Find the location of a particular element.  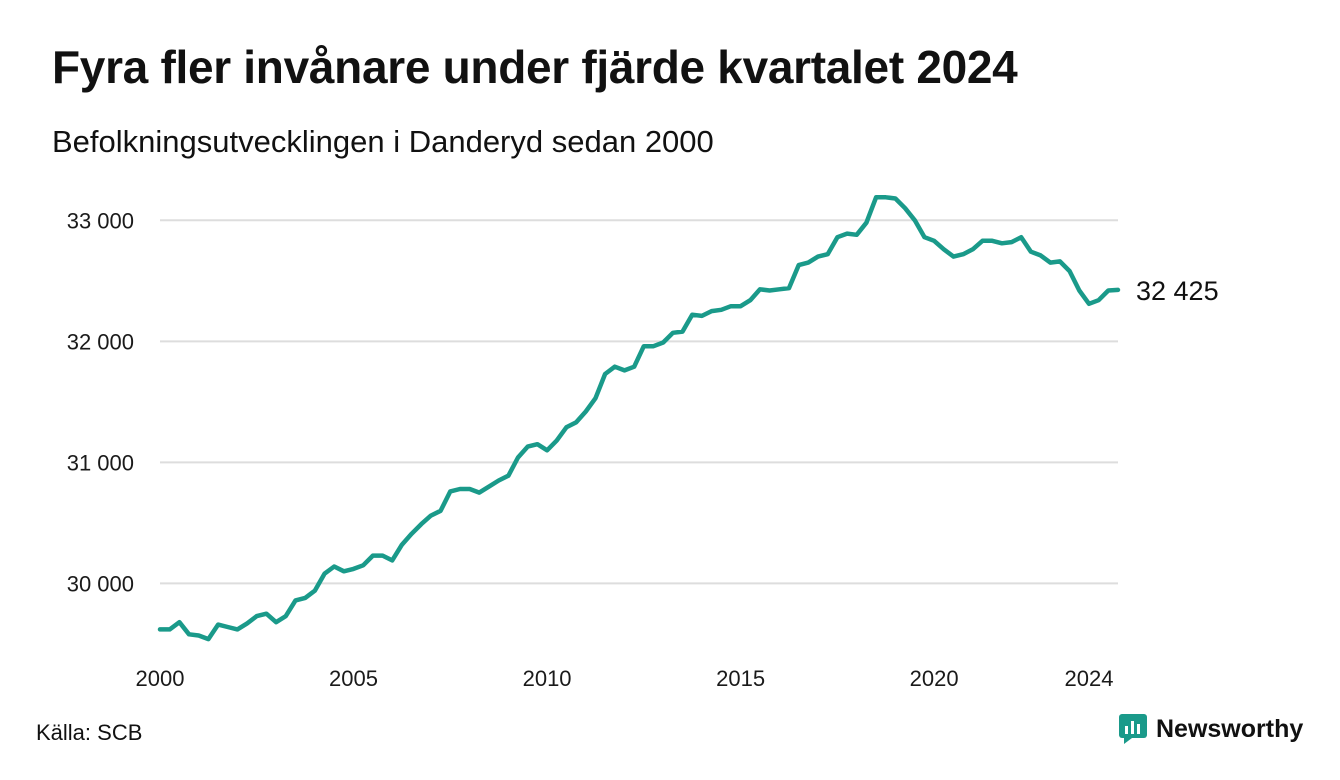

brand-name: Newsworthy is located at coordinates (1230, 728).